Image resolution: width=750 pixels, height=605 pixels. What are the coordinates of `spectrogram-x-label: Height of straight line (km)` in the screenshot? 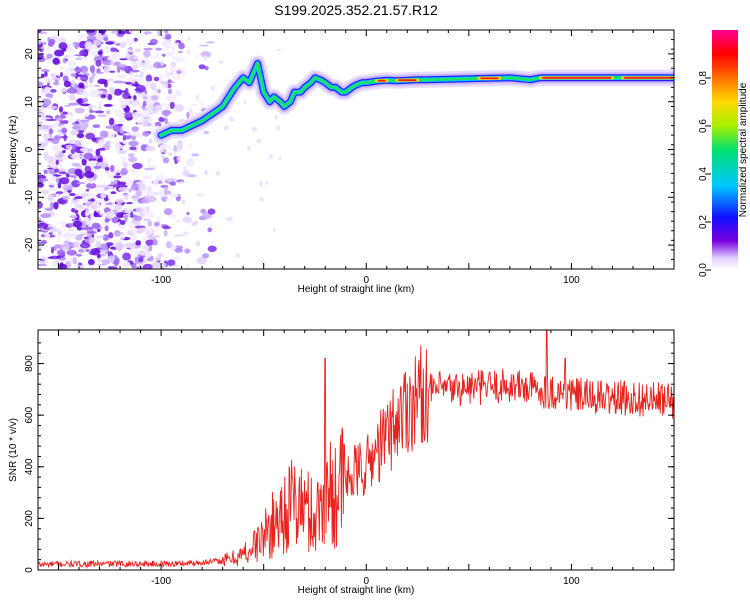 It's located at (356, 289).